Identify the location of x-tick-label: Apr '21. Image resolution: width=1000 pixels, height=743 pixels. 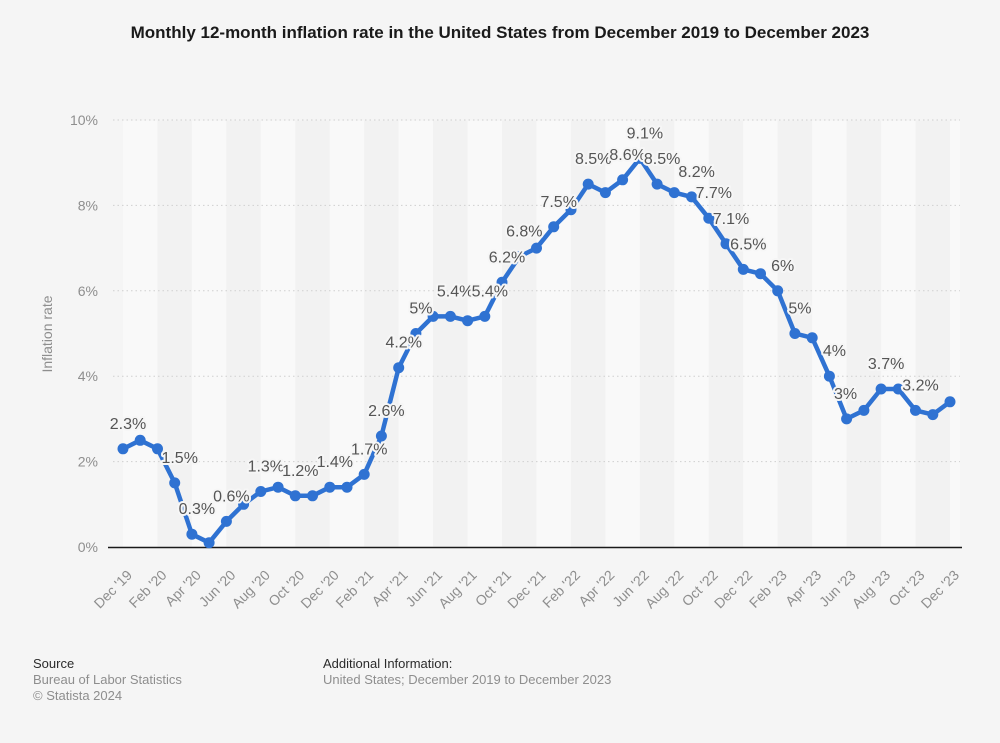
(389, 588).